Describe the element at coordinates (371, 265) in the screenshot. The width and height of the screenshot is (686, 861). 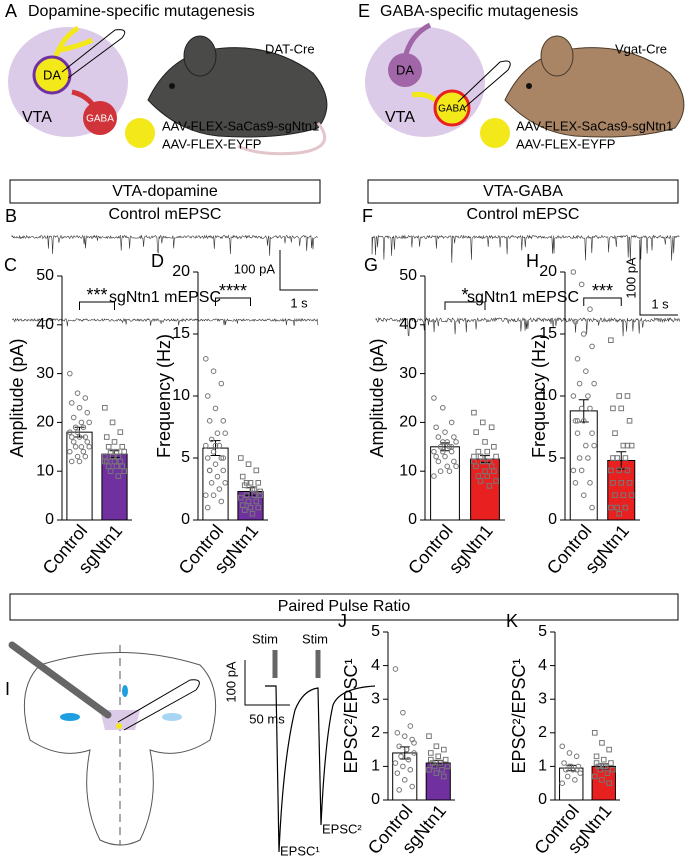
I see `panel-label: G` at that location.